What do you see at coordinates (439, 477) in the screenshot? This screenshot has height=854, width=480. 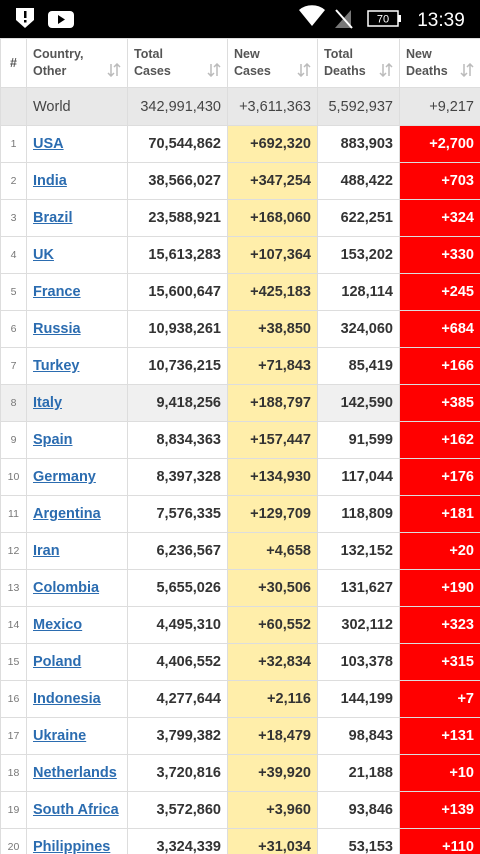 I see `new-deaths-cell: +176` at bounding box center [439, 477].